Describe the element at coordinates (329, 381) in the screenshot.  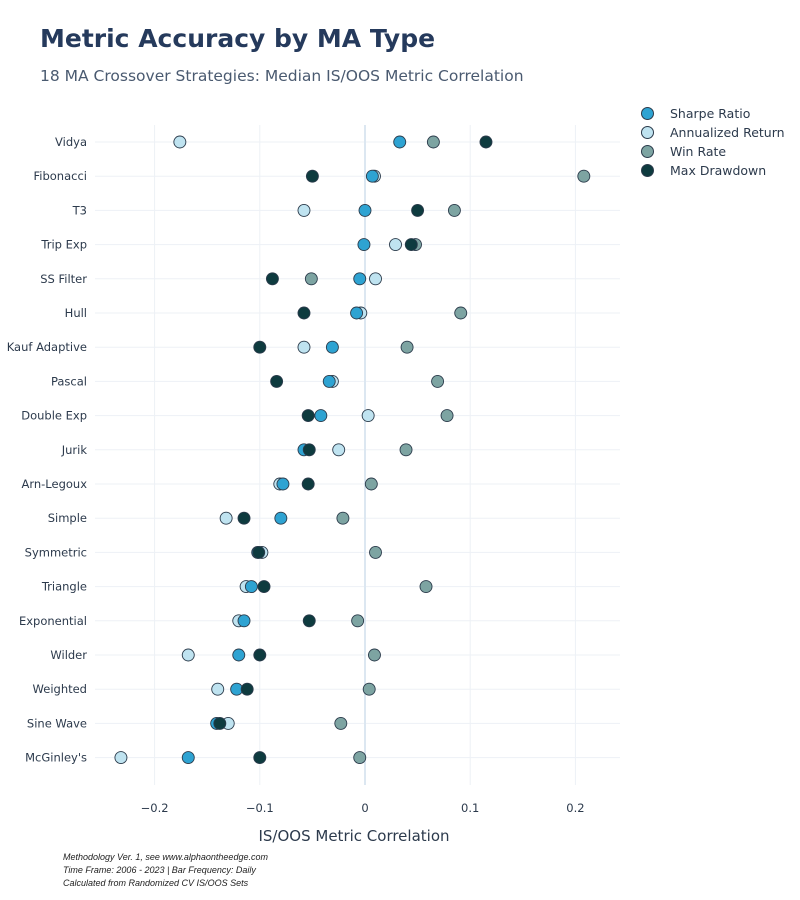
I see `point-sharpe-ratio-pascal` at that location.